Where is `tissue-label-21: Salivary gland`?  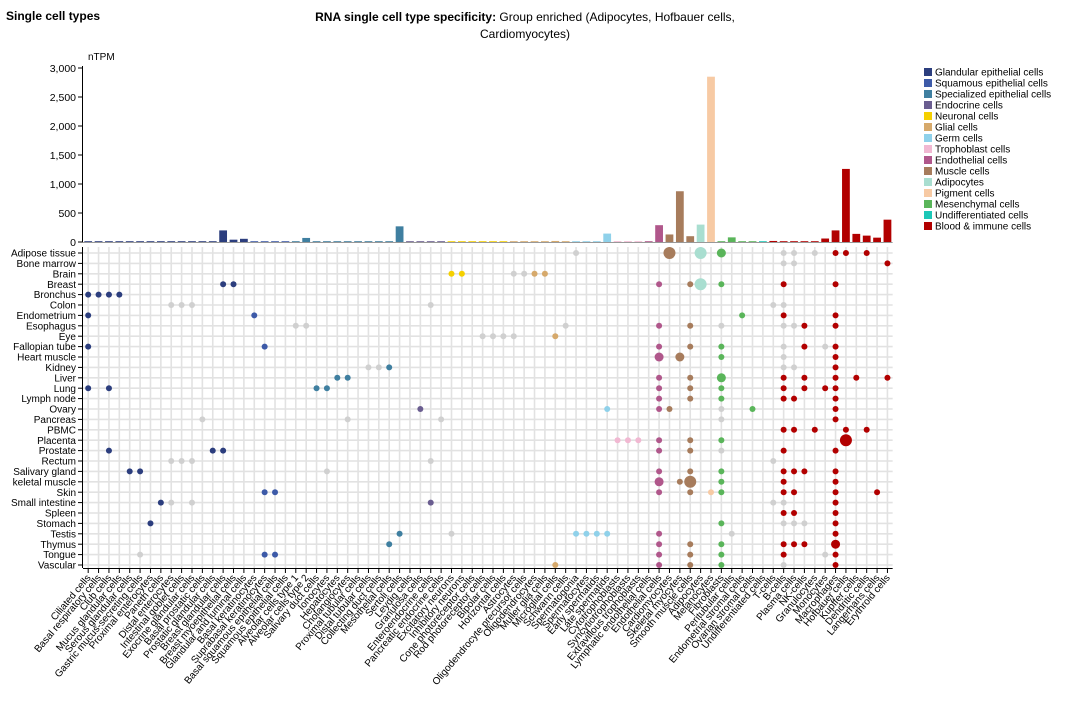
tissue-label-21: Salivary gland is located at coordinates (44, 472).